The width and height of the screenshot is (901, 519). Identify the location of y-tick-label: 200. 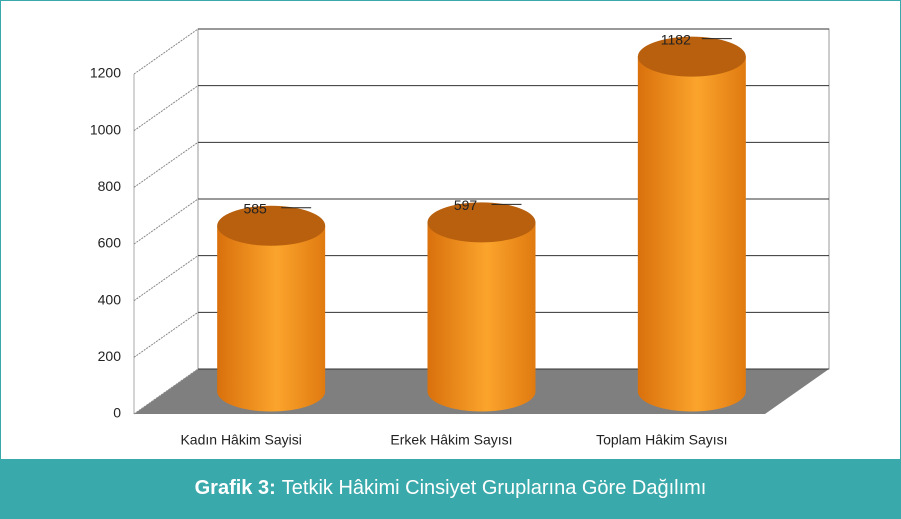
(110, 356).